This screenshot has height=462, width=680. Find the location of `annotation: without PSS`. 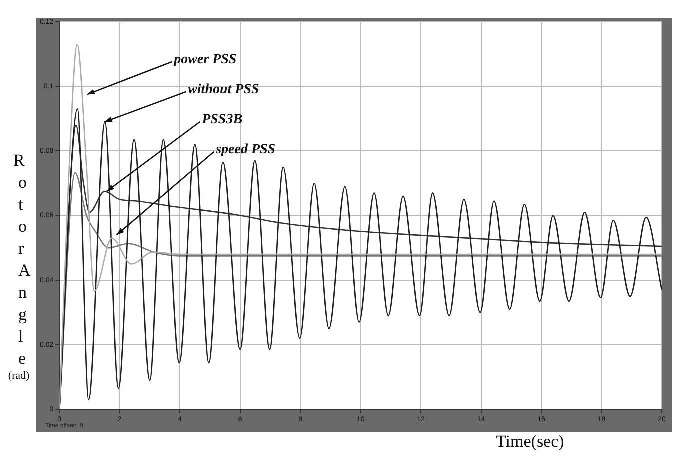

annotation: without PSS is located at coordinates (224, 90).